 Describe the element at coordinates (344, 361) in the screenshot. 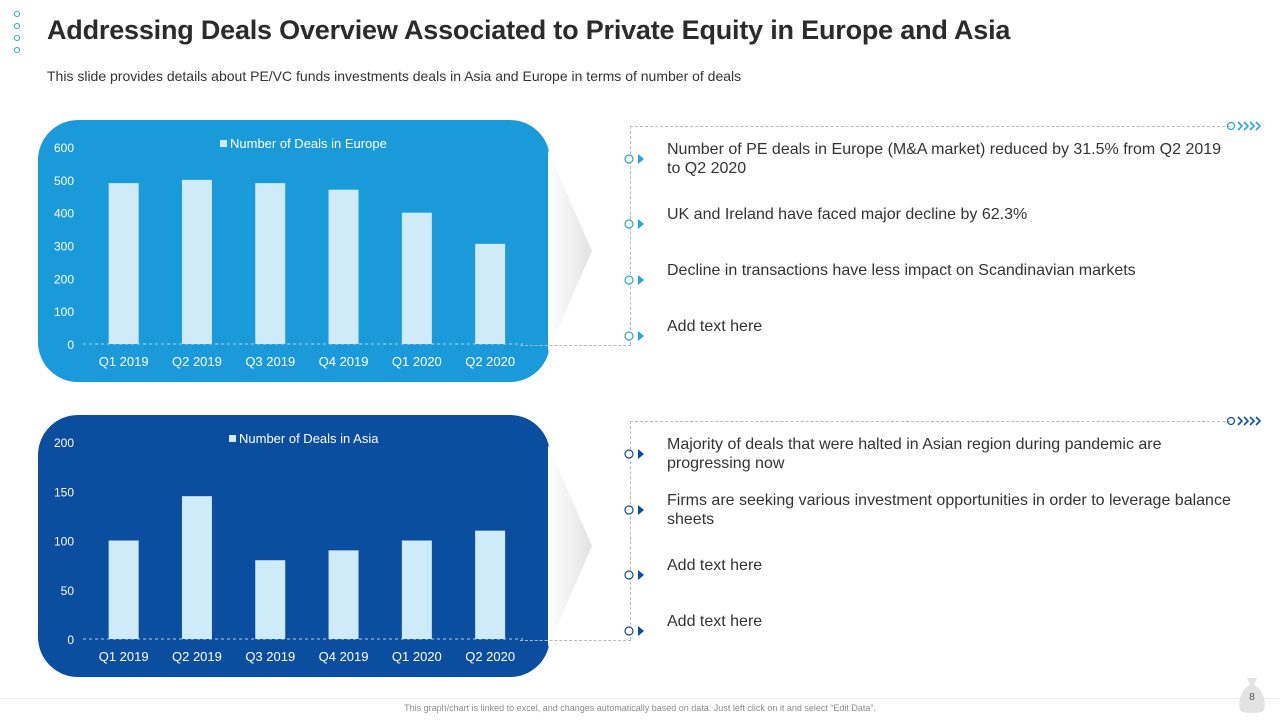

I see `europe-xtick-label: Q4 2019` at that location.